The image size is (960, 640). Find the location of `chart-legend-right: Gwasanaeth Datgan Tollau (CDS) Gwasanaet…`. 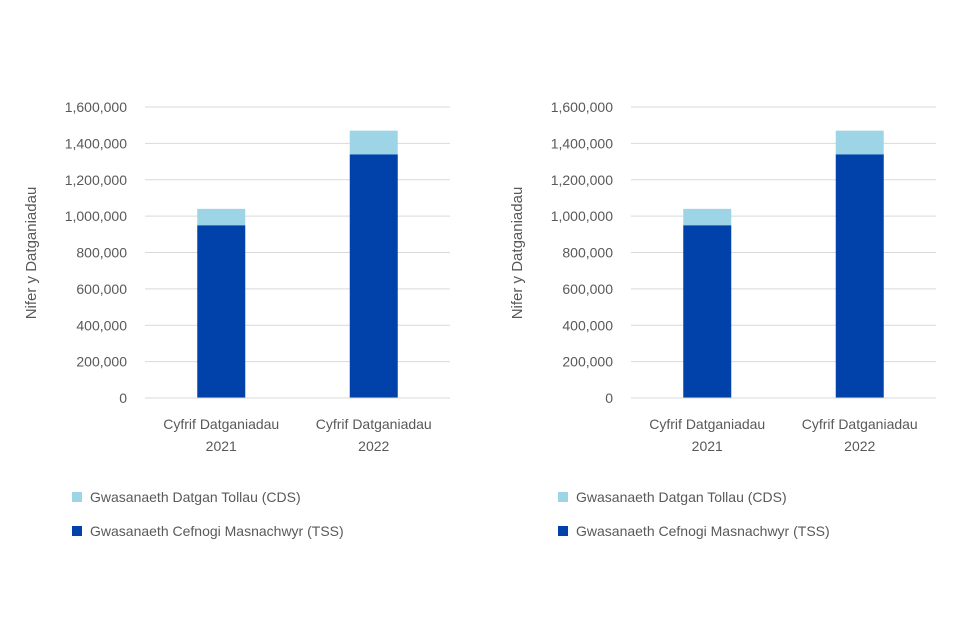

chart-legend-right: Gwasanaeth Datgan Tollau (CDS) Gwasanaet… is located at coordinates (694, 514).